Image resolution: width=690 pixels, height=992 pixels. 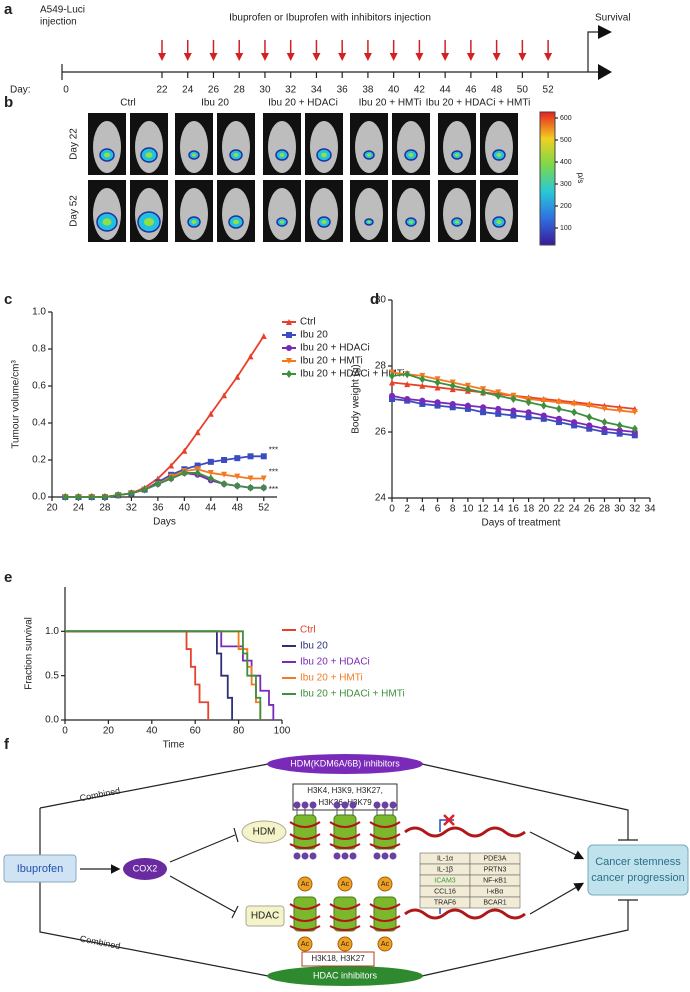 I want to click on x-tick-label: 100, so click(x=282, y=731).